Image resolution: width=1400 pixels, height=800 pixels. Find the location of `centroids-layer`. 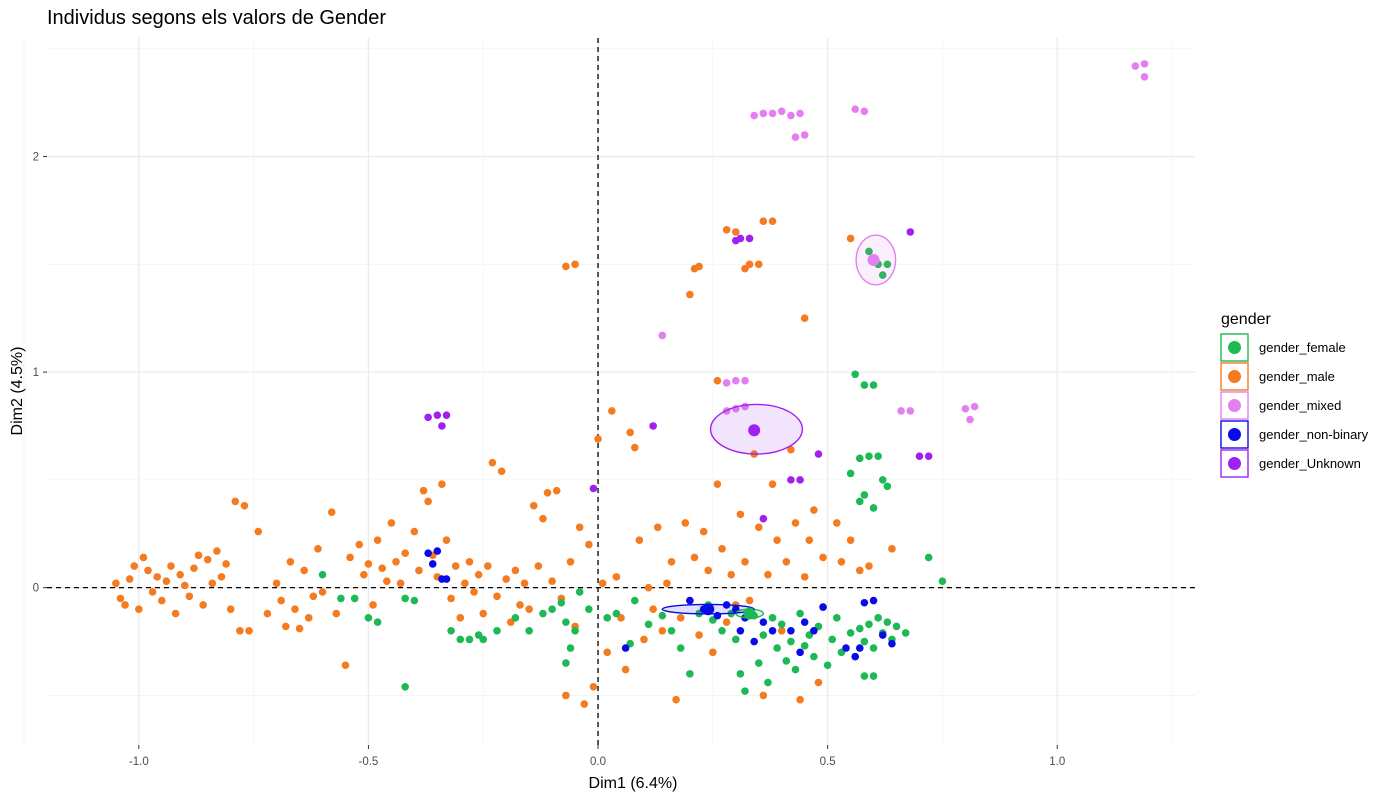

centroids-layer is located at coordinates (791, 437).